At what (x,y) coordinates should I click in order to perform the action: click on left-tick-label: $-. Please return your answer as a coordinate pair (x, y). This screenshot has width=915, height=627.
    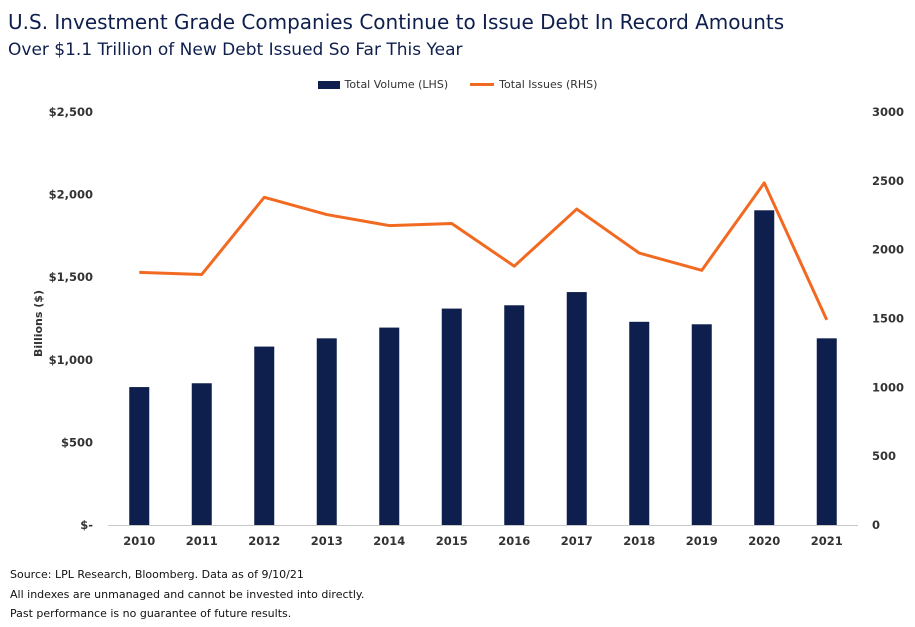
    Looking at the image, I should click on (86, 525).